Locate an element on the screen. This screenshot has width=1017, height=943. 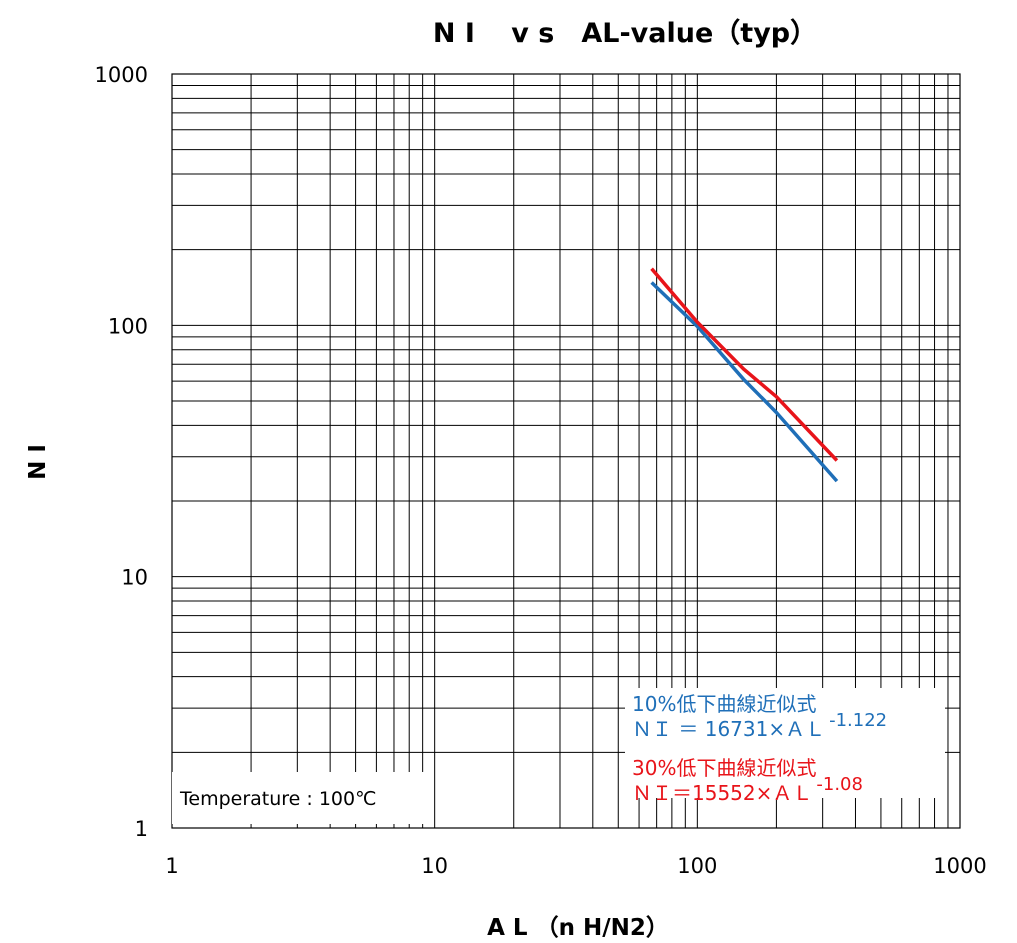
fit30-label: 30%低下曲線近似式 is located at coordinates (724, 768).